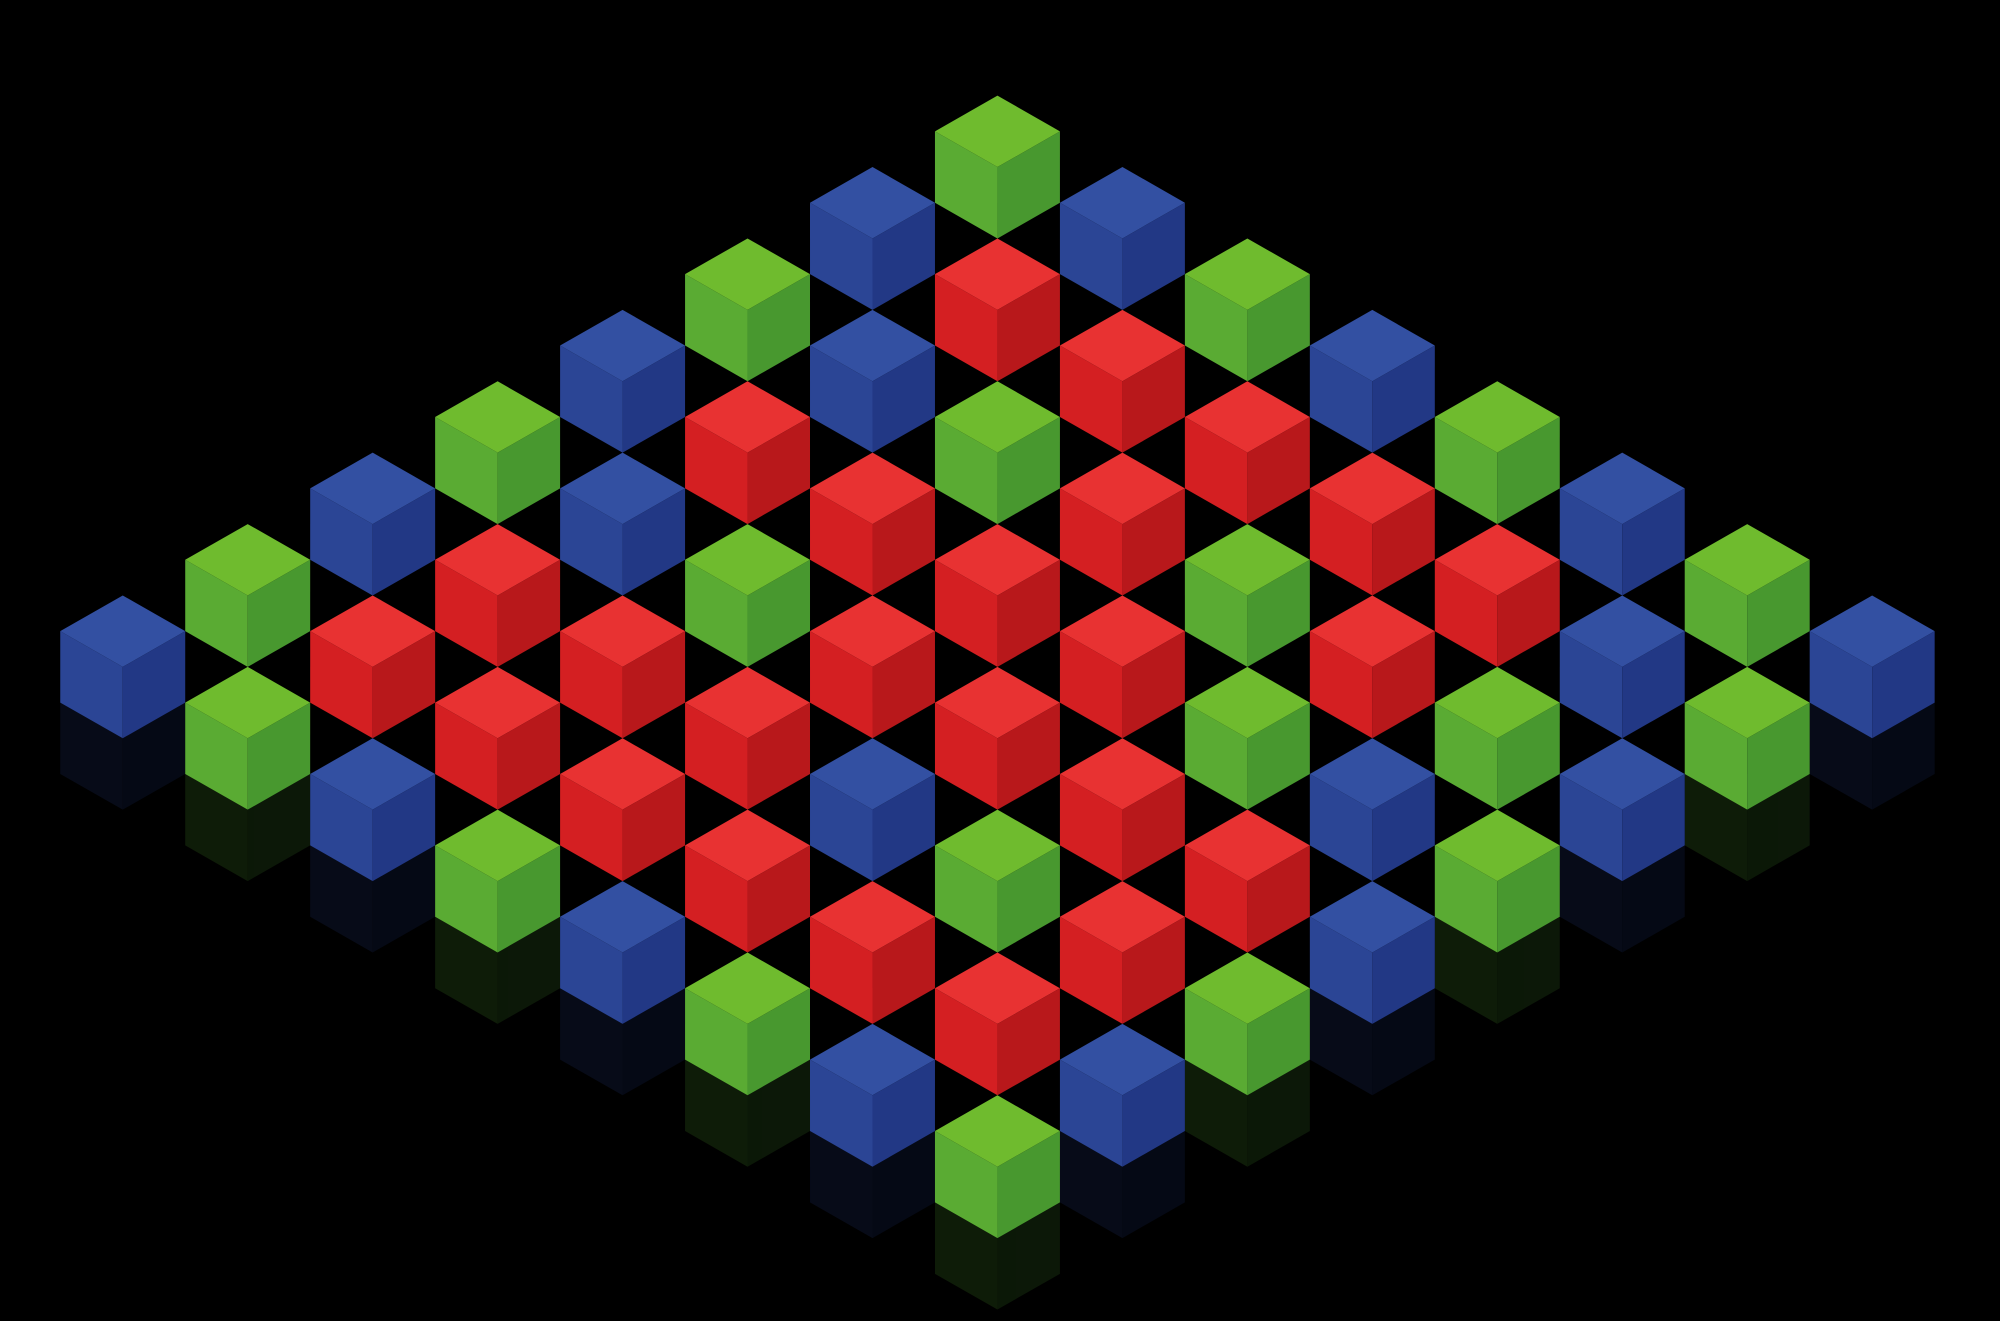 The height and width of the screenshot is (1321, 2000). I want to click on cube-reflection, so click(748, 1113).